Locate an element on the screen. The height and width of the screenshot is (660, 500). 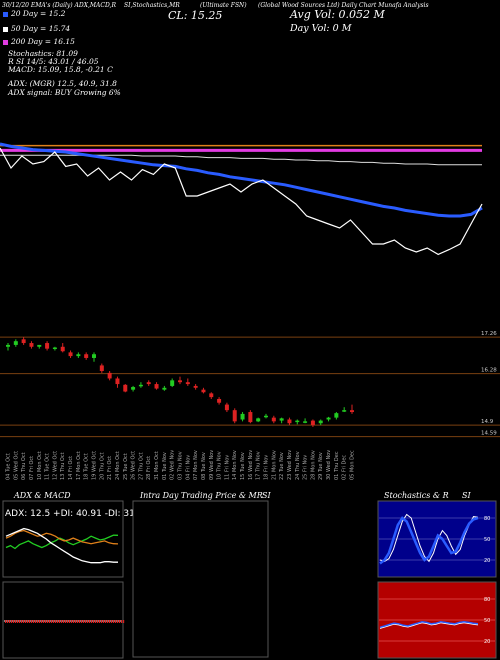
date-label: 10 Mon Oct is located at coordinates (40, 465).